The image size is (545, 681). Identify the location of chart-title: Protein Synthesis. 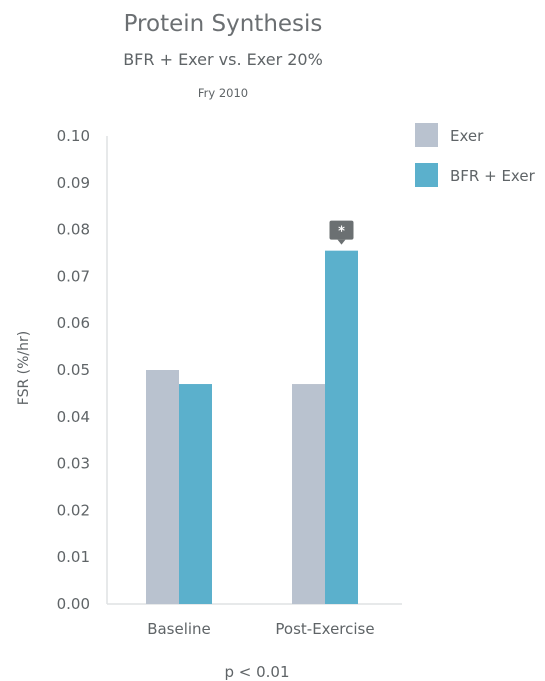
(223, 24).